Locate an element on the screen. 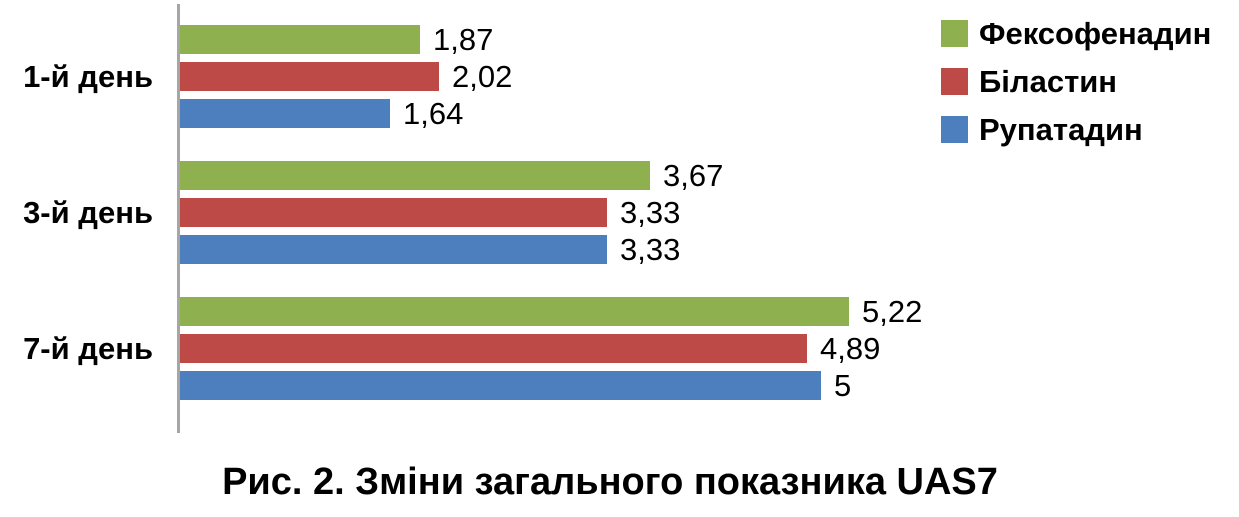 The height and width of the screenshot is (517, 1239). value-label: 2,02 is located at coordinates (482, 76).